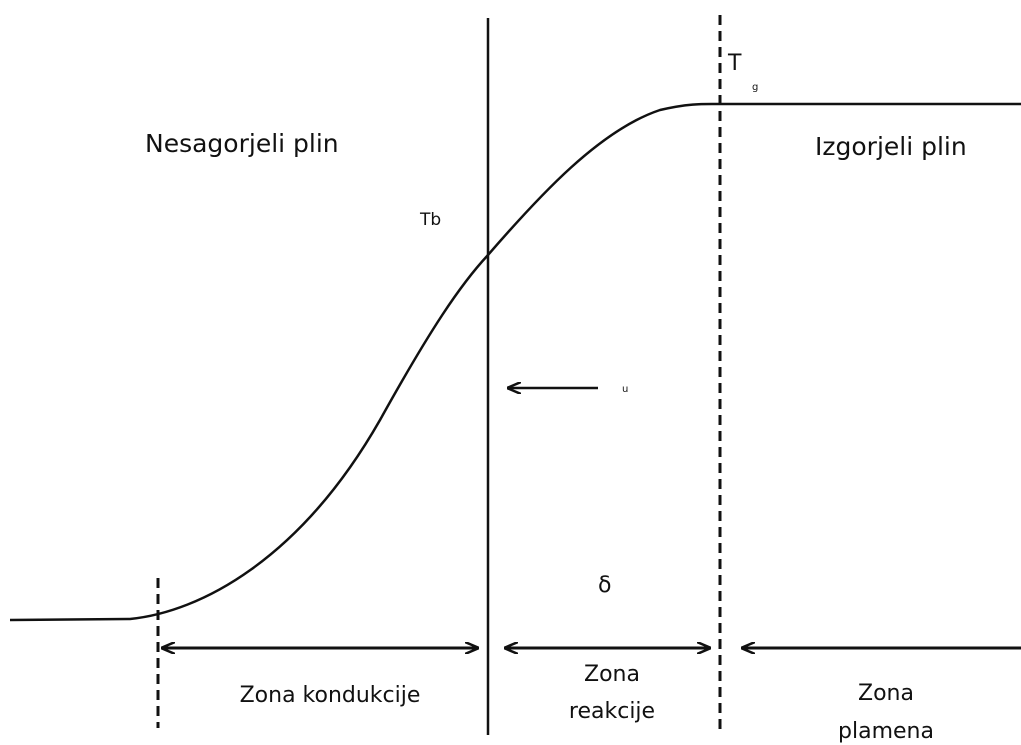 This screenshot has height=745, width=1021. I want to click on temperature-label: T, so click(734, 63).